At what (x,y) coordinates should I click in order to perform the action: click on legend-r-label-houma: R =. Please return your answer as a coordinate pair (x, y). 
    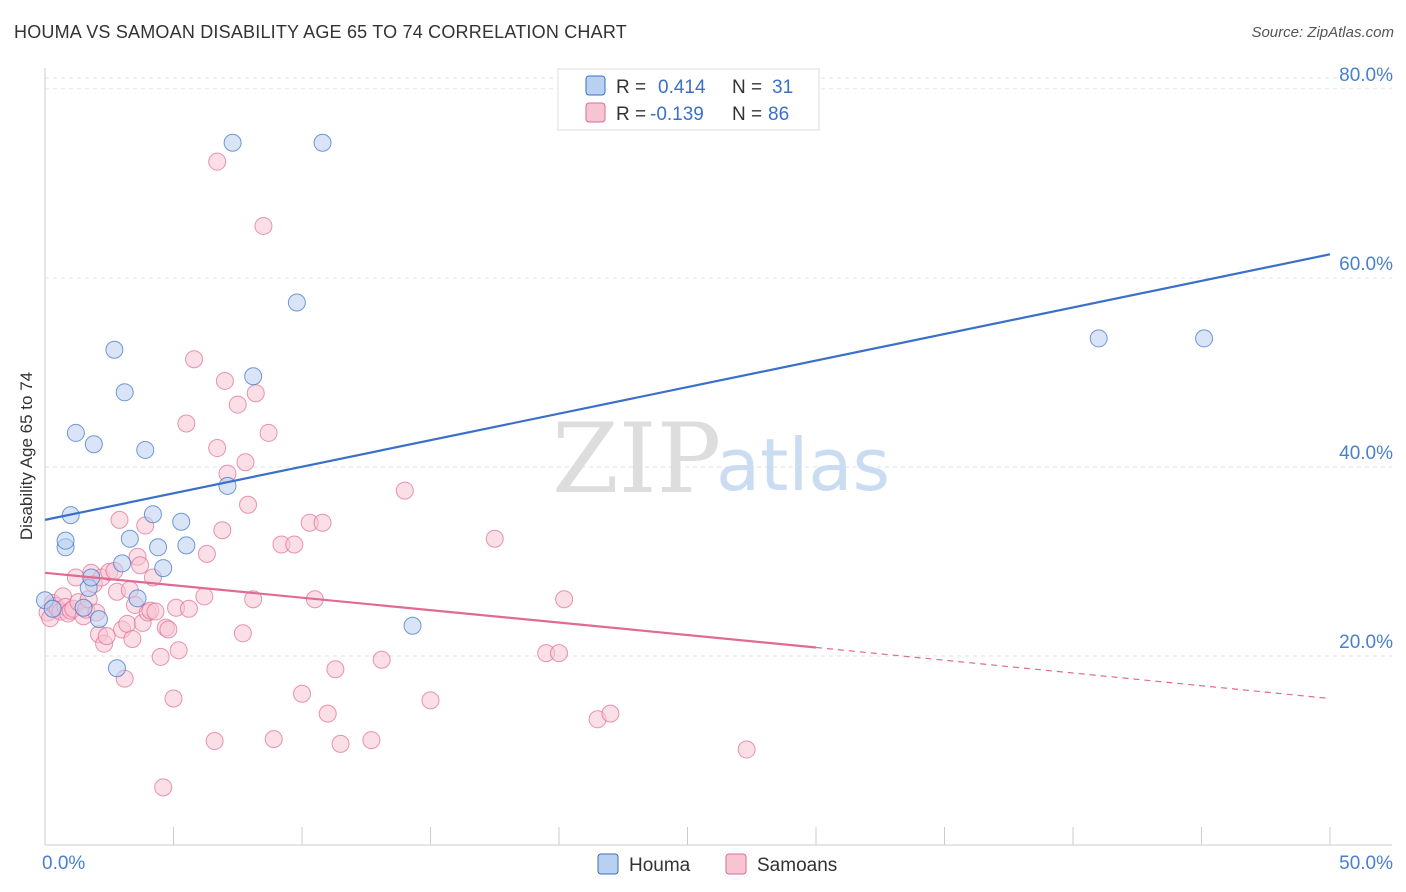
    Looking at the image, I should click on (631, 87).